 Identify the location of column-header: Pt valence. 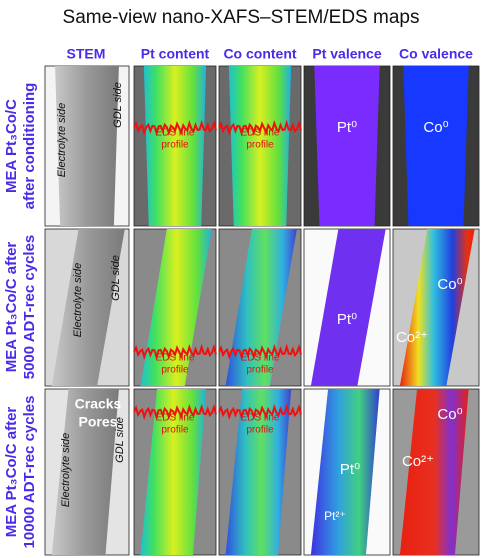
(346, 54).